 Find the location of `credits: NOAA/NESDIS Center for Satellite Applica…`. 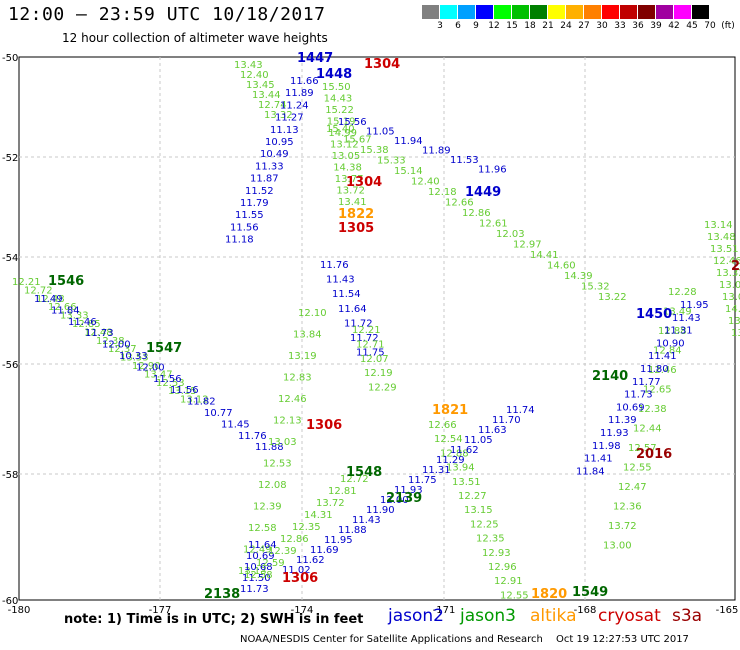

credits: NOAA/NESDIS Center for Satellite Applica… is located at coordinates (391, 639).